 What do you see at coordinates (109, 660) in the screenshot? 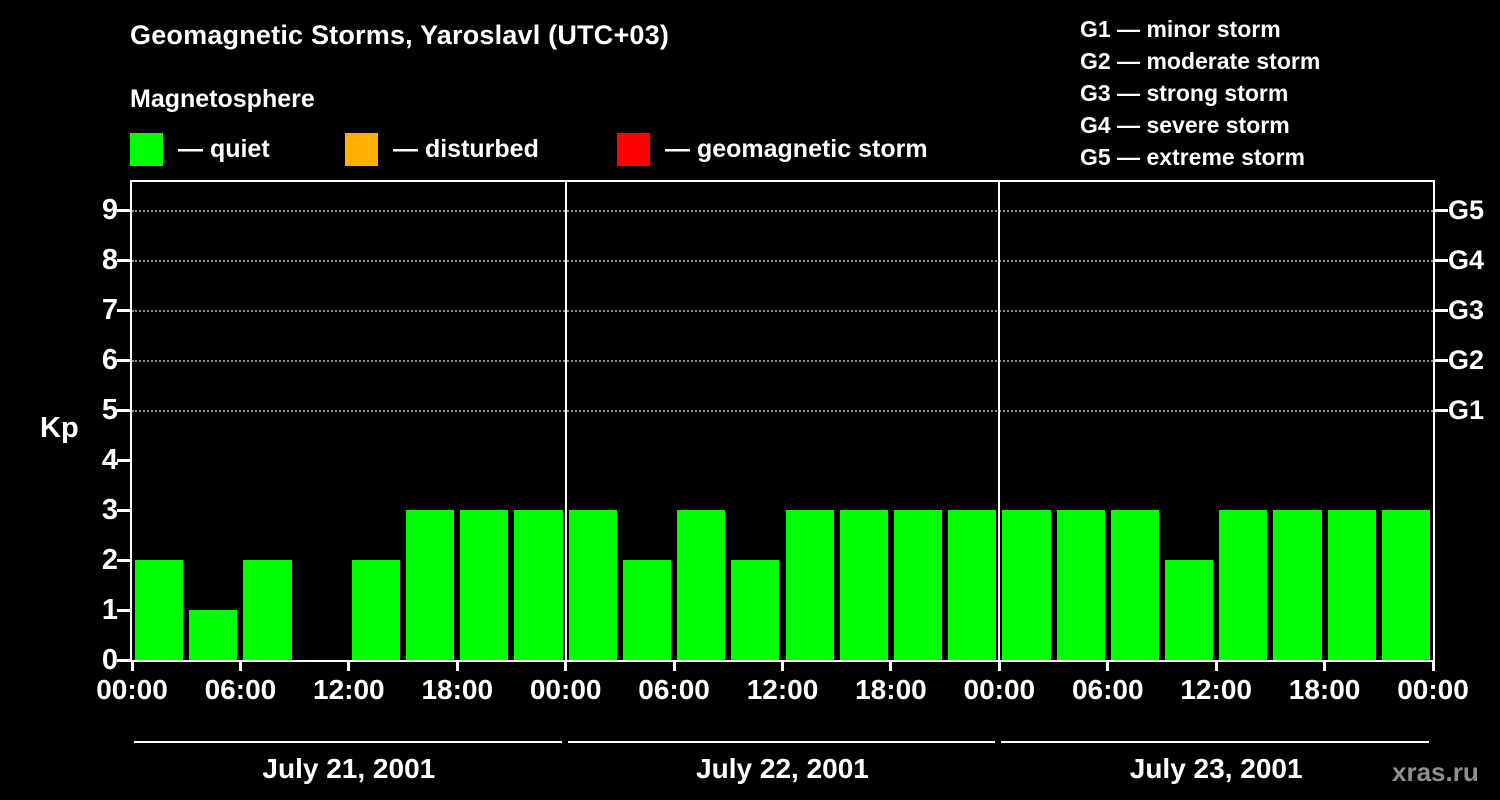
I see `y-tick-label: 0` at bounding box center [109, 660].